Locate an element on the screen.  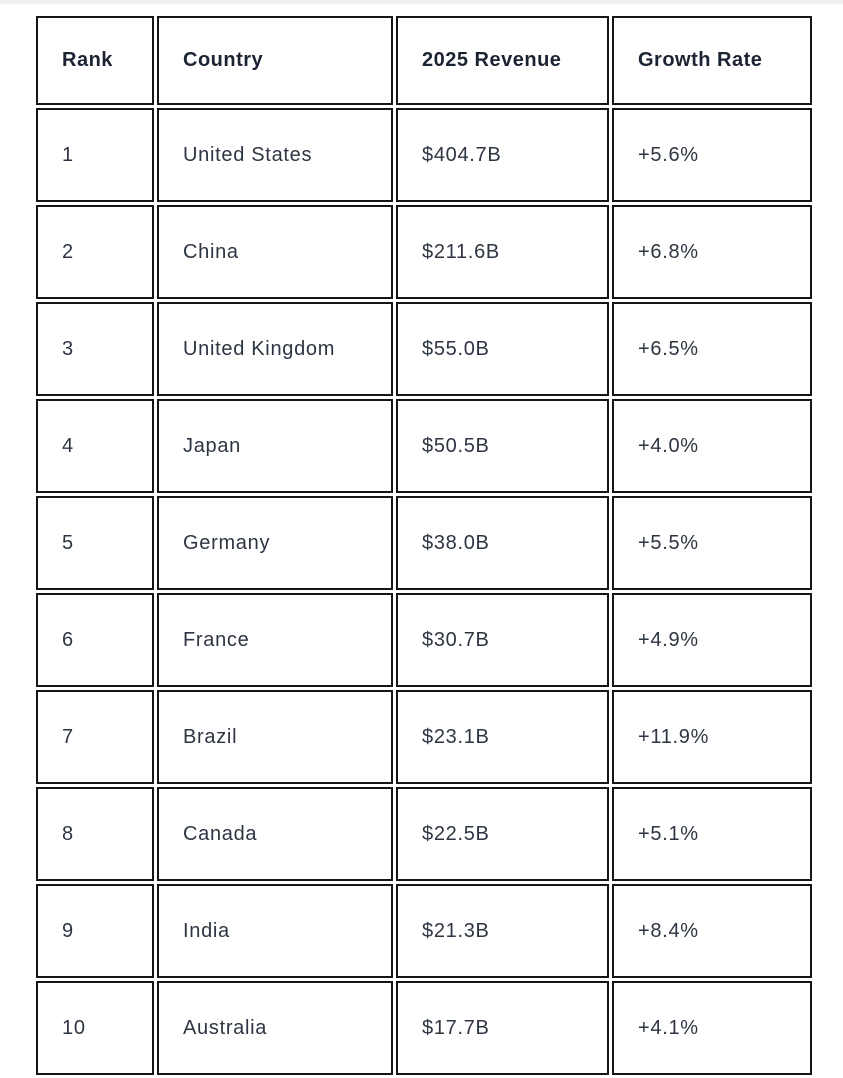
header-row: Rank Country 2025 Revenue Growth Rate is located at coordinates (424, 60).